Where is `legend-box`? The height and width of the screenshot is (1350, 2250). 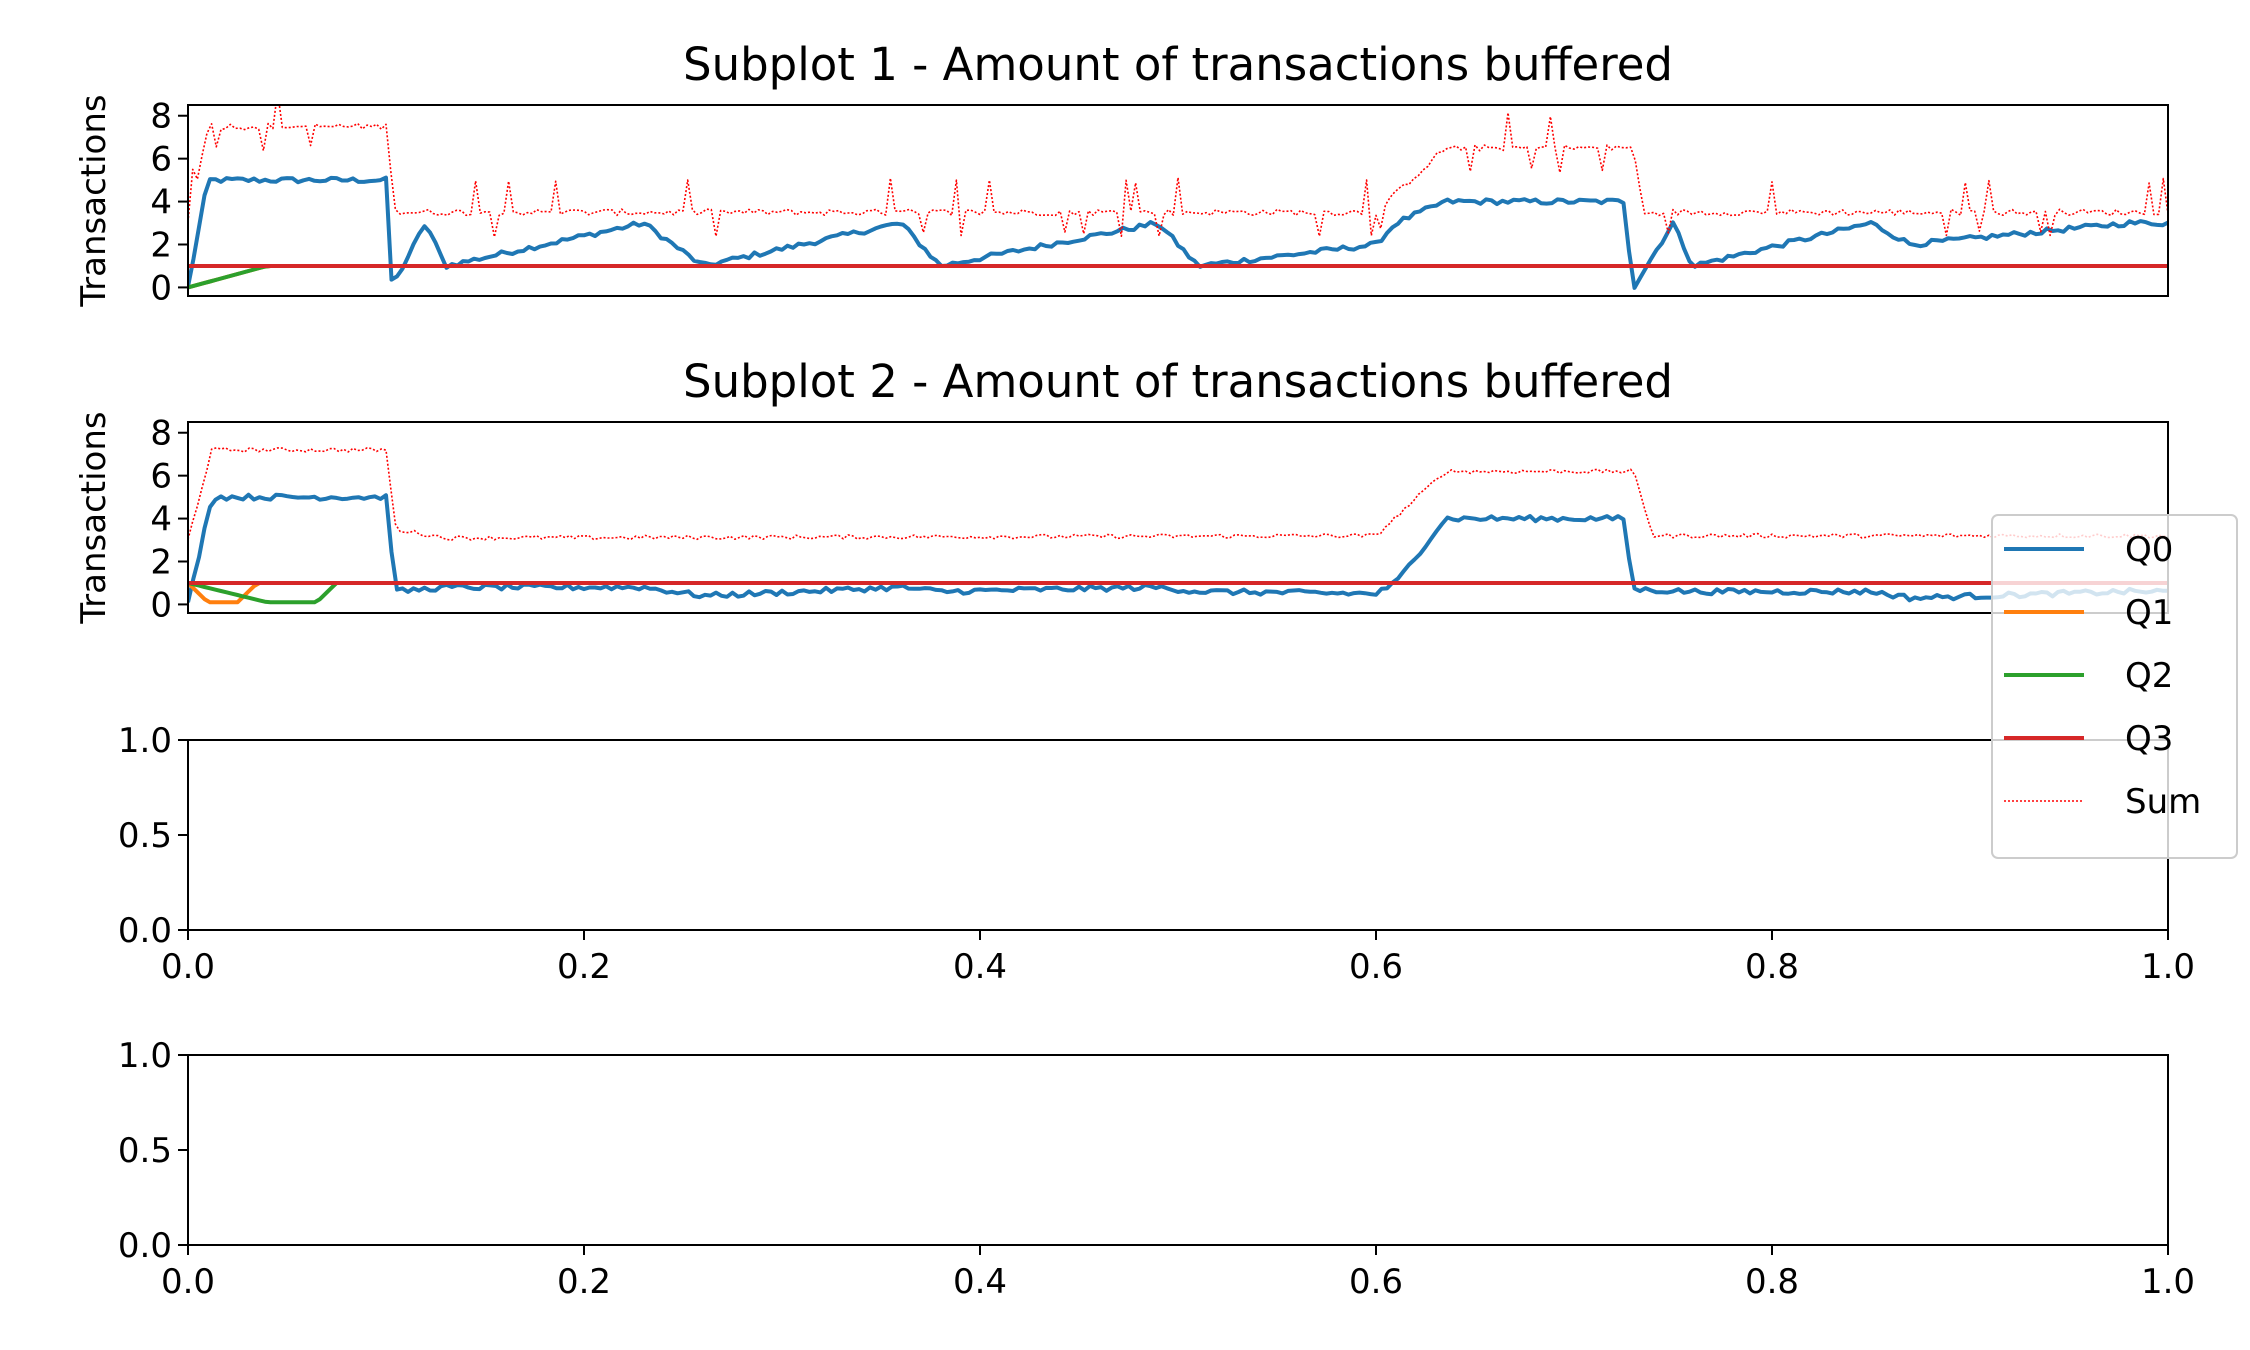
legend-box is located at coordinates (2114, 686).